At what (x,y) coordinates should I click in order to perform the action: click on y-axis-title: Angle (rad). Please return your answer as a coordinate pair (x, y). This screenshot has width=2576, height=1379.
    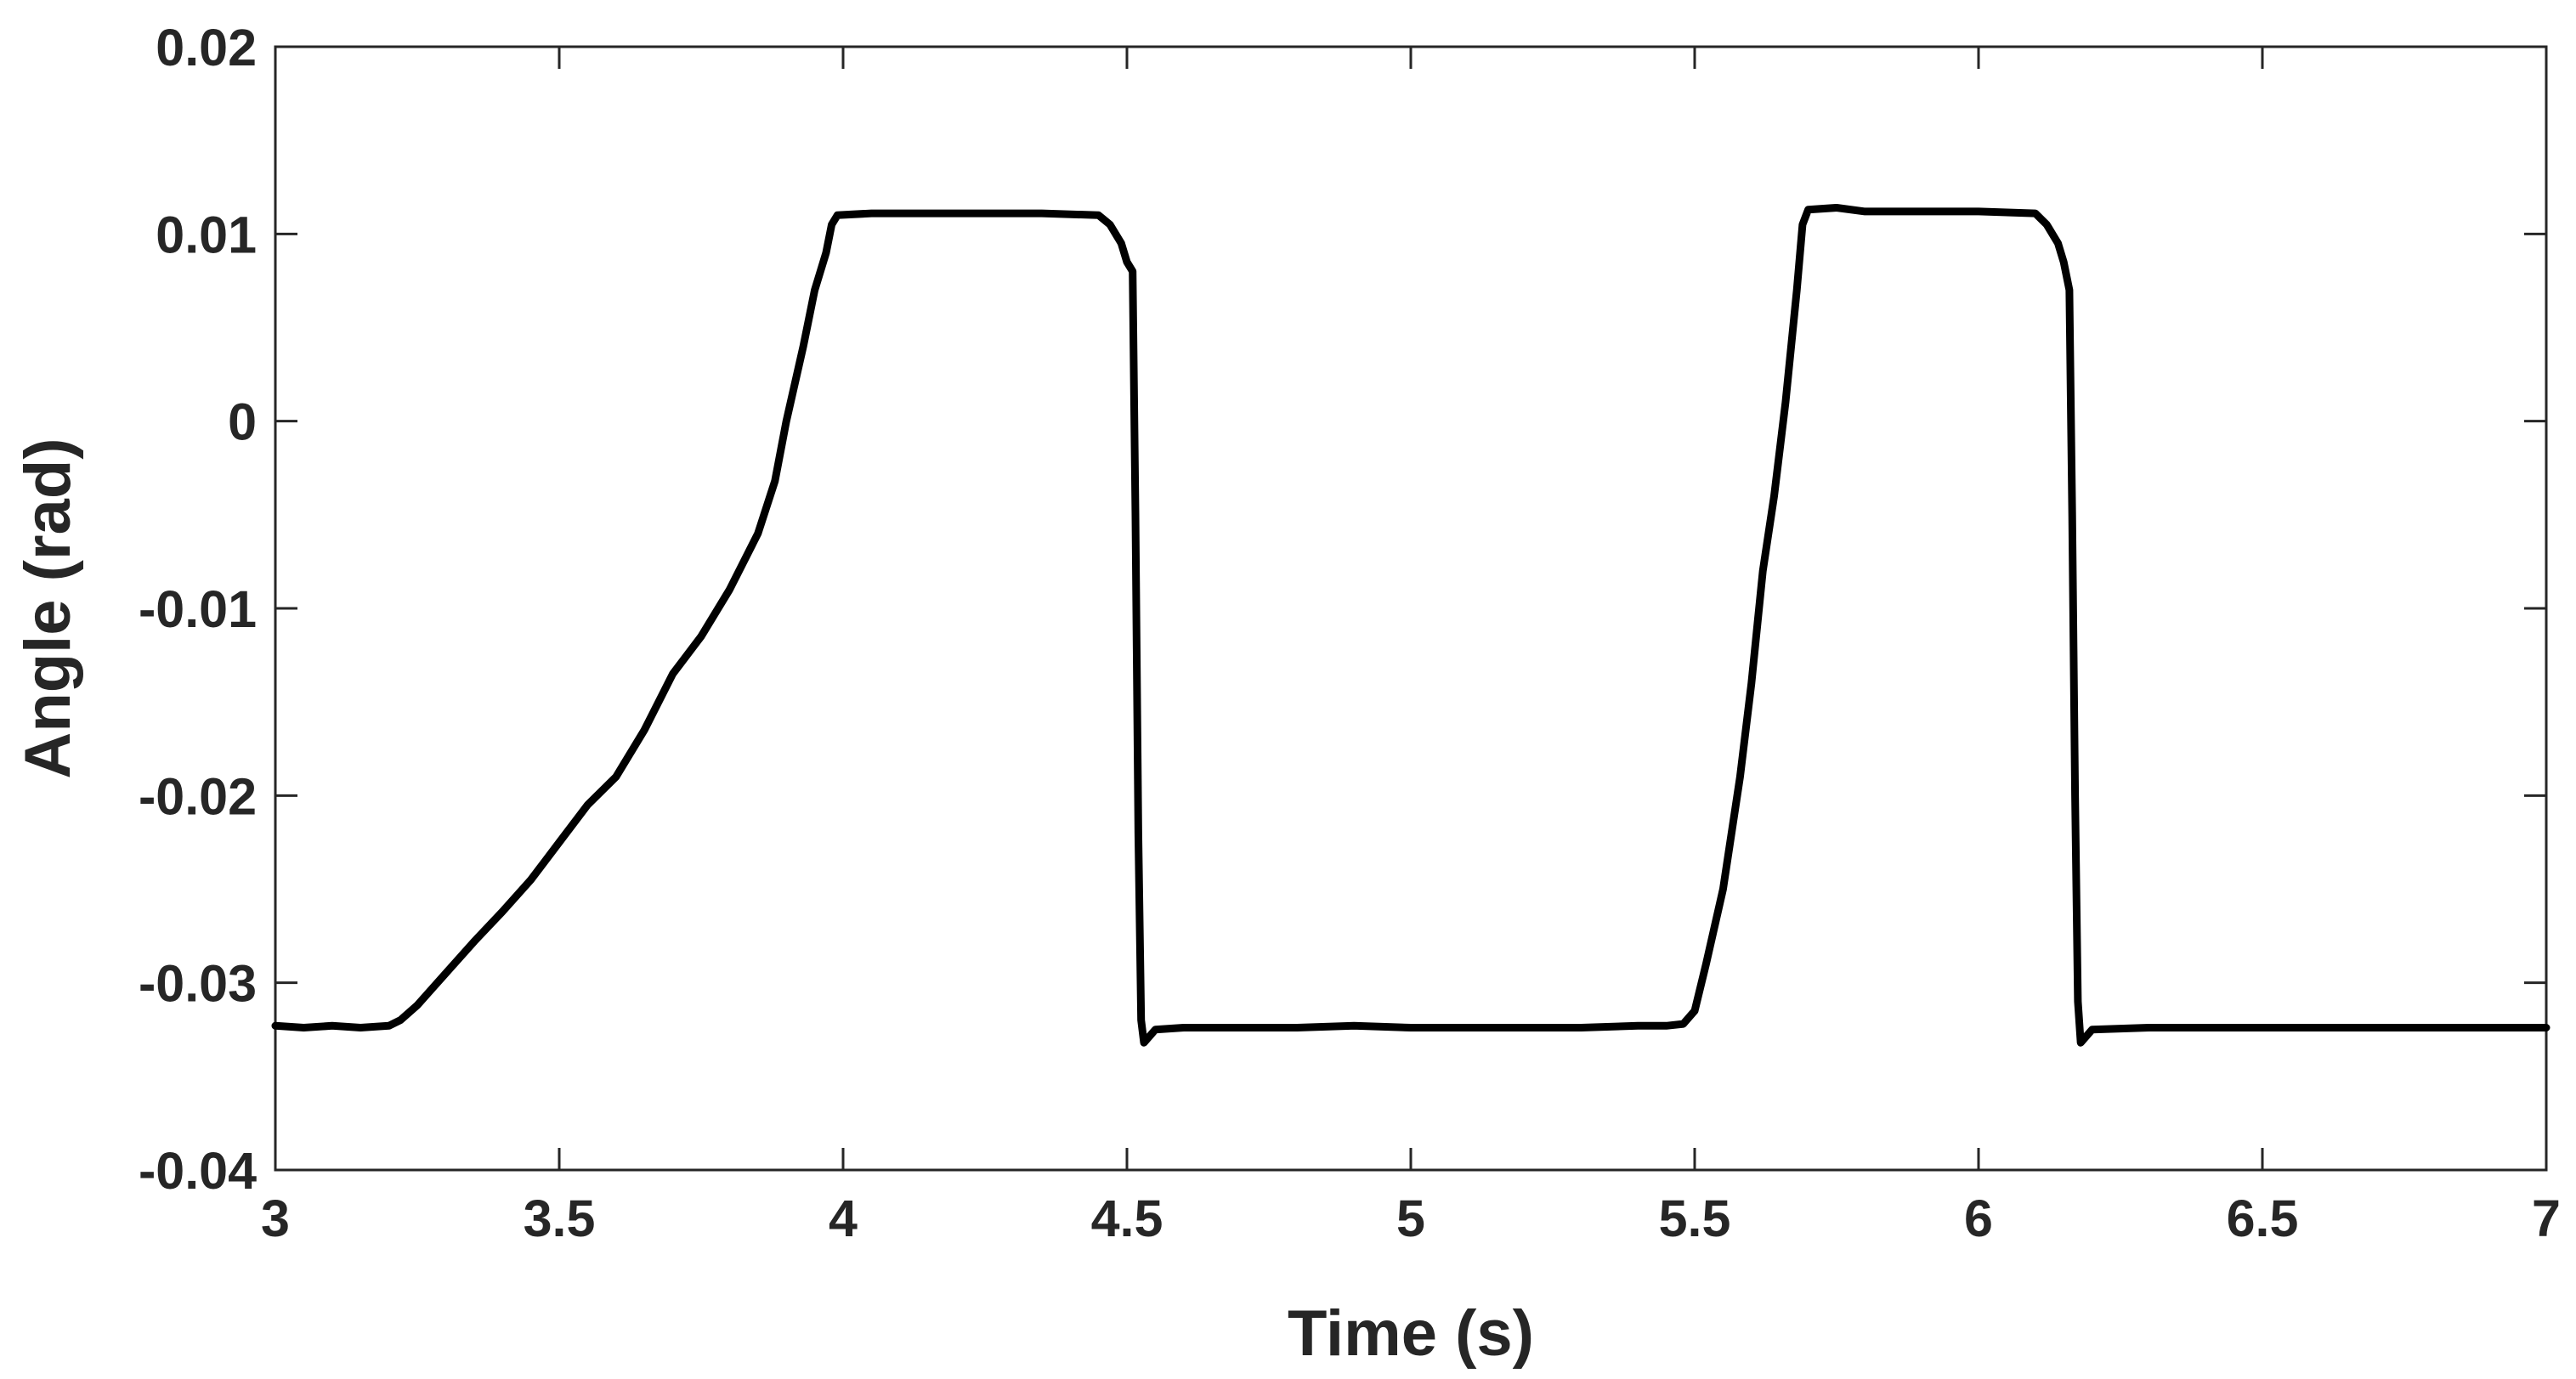
    Looking at the image, I should click on (48, 608).